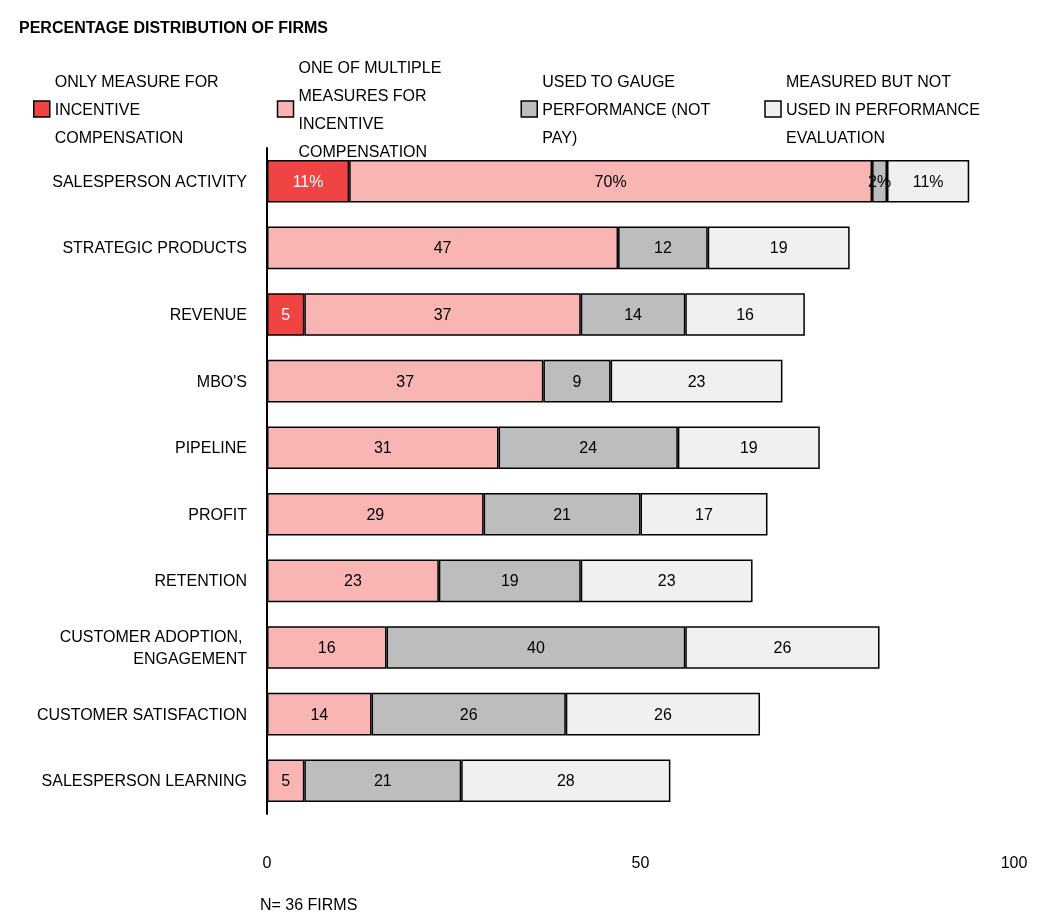 This screenshot has width=1044, height=922. What do you see at coordinates (221, 381) in the screenshot?
I see `y-tick-label: MBO'S` at bounding box center [221, 381].